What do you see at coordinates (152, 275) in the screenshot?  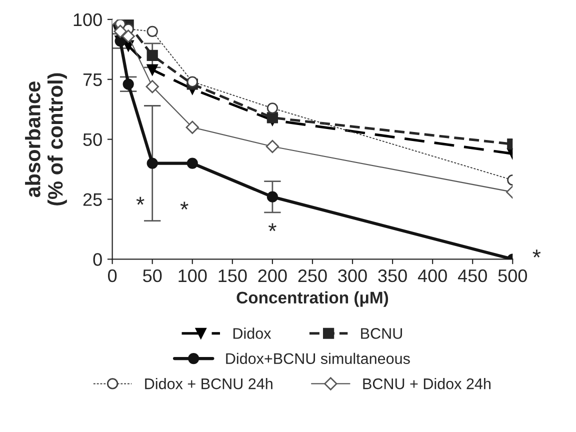 I see `x-tick-label: 50` at bounding box center [152, 275].